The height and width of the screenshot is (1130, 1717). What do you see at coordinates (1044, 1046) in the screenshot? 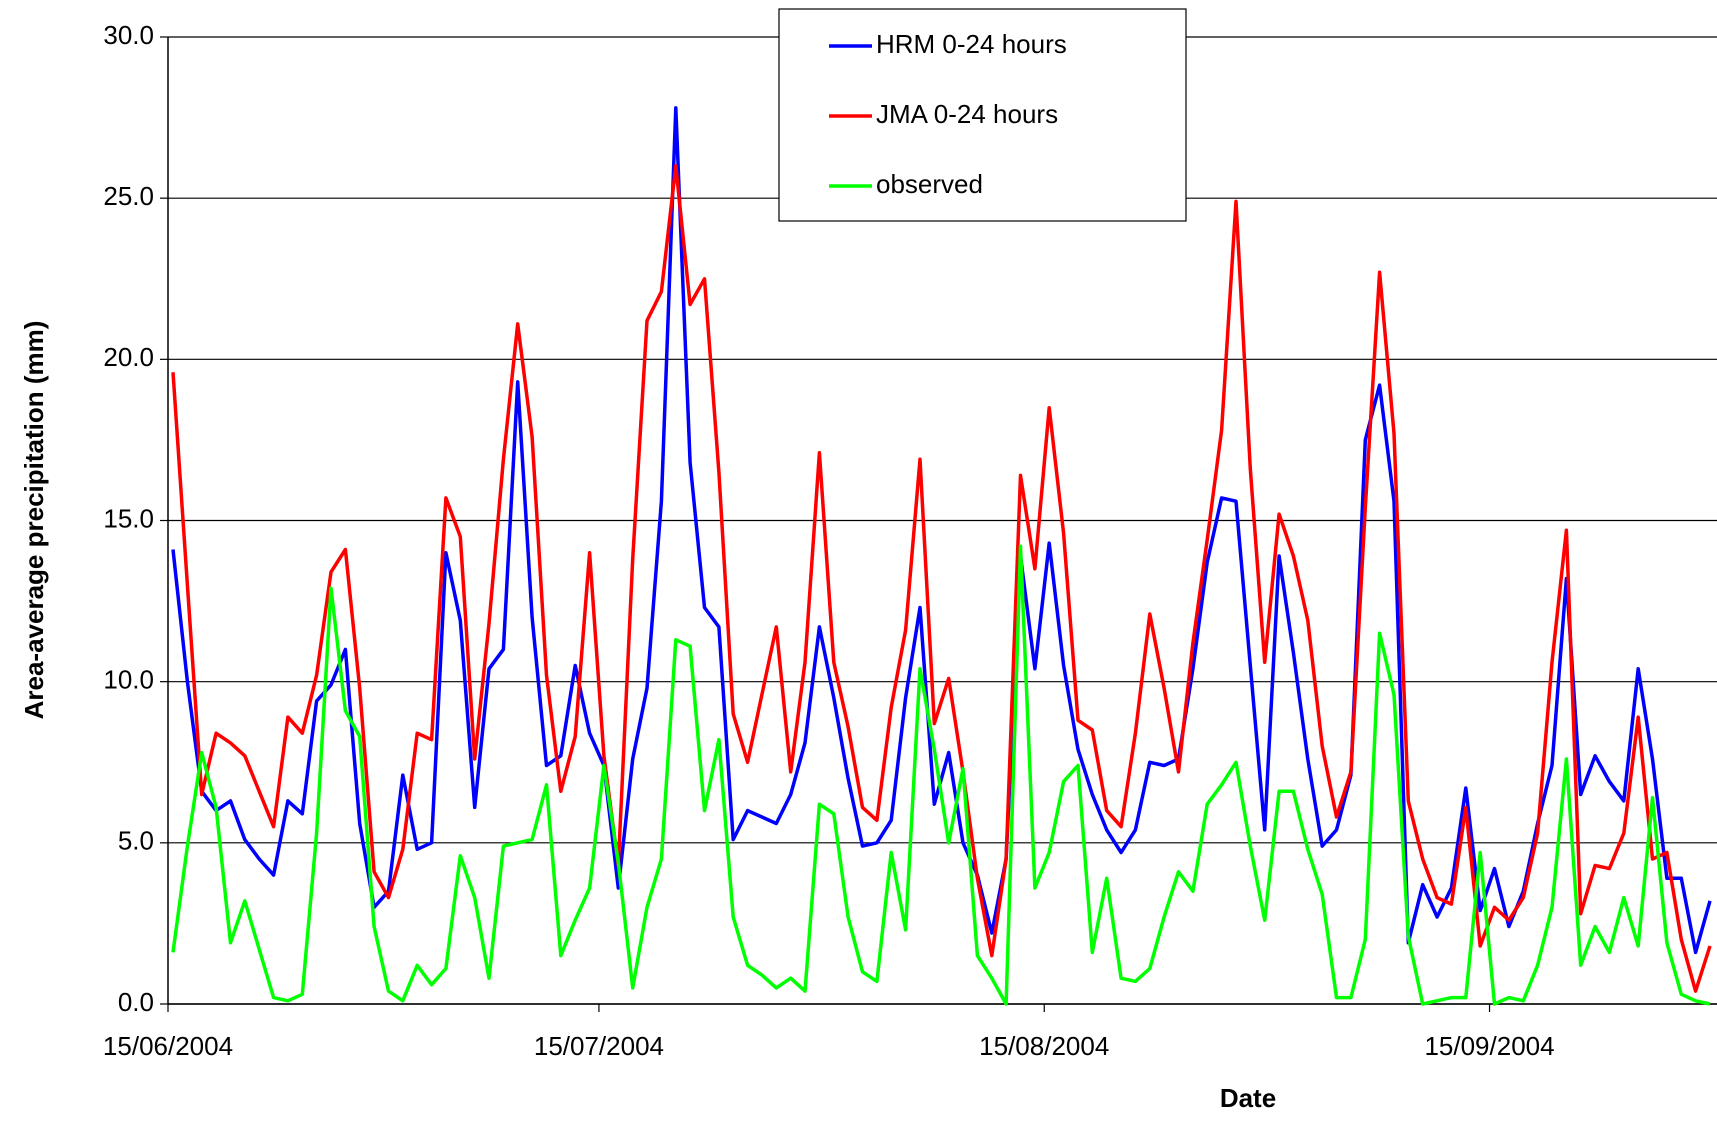
I see `x-tick-label: 15/08/2004` at bounding box center [1044, 1046].